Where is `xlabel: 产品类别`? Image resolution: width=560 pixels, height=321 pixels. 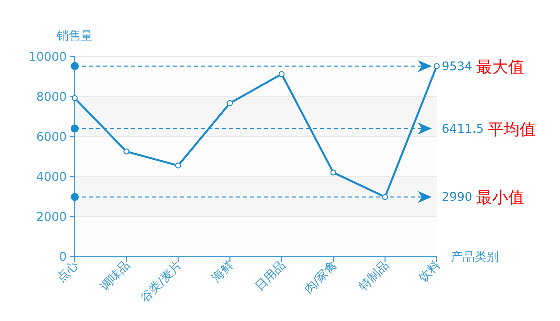 xlabel: 产品类别 is located at coordinates (475, 257).